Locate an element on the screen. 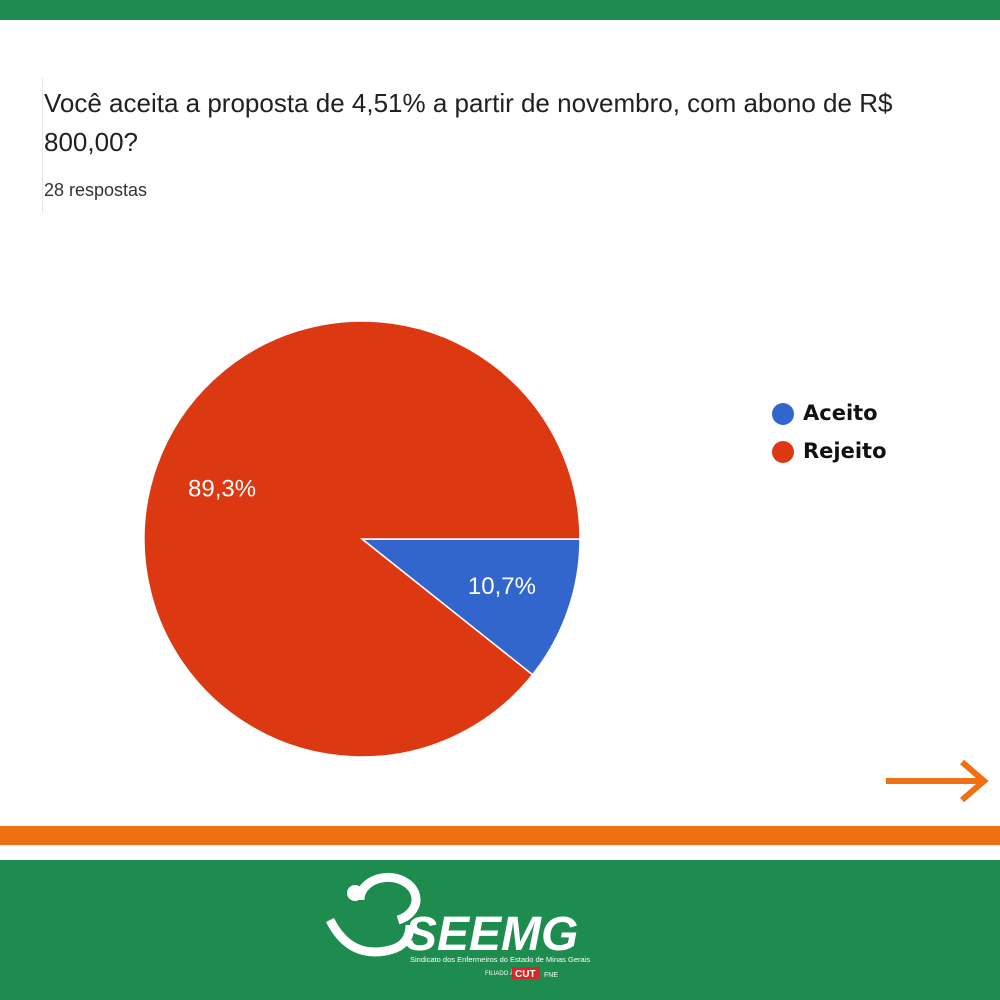 This screenshot has height=1000, width=1000. legend-label: Aceito is located at coordinates (840, 413).